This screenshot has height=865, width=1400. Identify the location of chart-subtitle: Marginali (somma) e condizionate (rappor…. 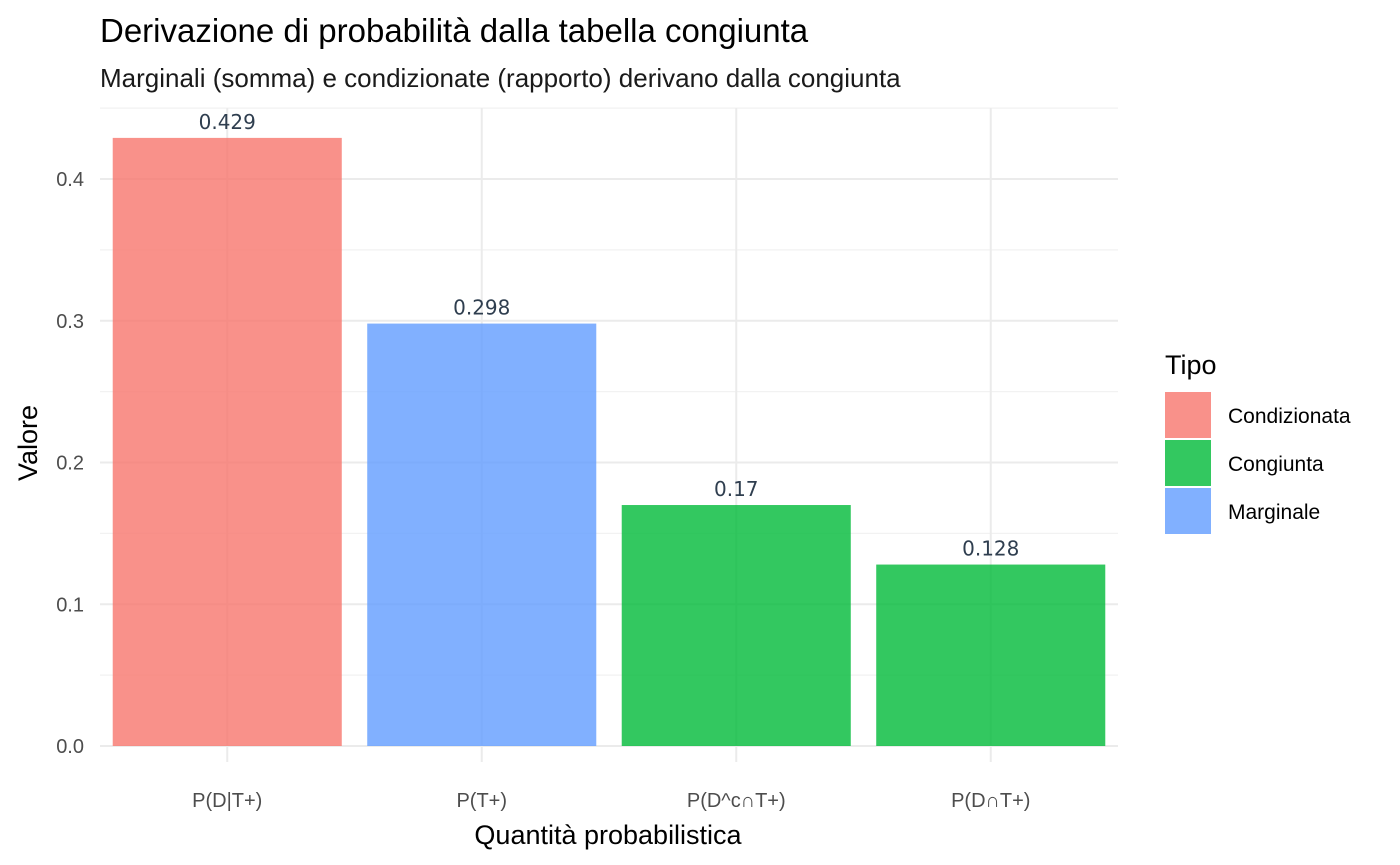
(500, 78).